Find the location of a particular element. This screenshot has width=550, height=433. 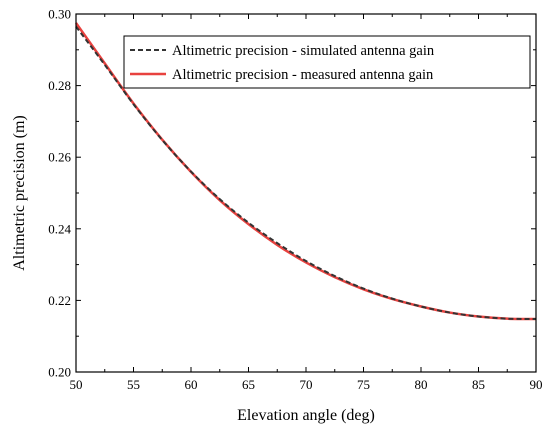

x-tick-label: 50 is located at coordinates (76, 384).